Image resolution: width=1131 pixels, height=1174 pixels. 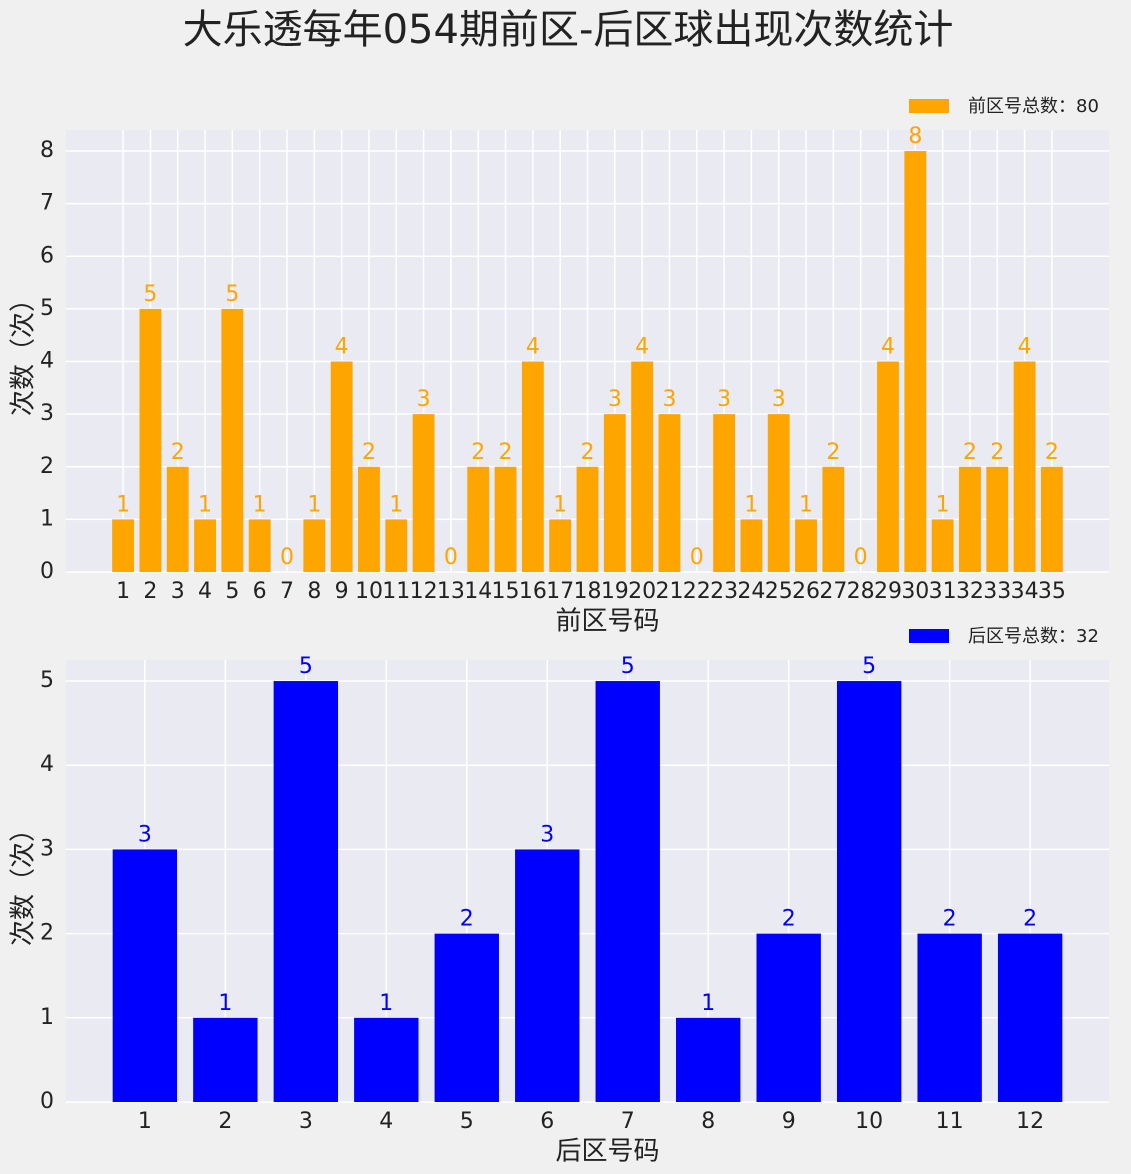 I want to click on x-tick-label: 28, so click(x=861, y=591).